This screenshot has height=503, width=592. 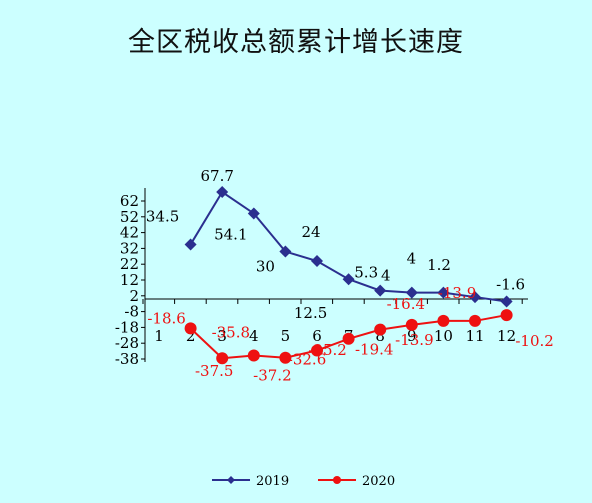 What do you see at coordinates (296, 42) in the screenshot?
I see `chart-title: 全区税收总额累计增长速度` at bounding box center [296, 42].